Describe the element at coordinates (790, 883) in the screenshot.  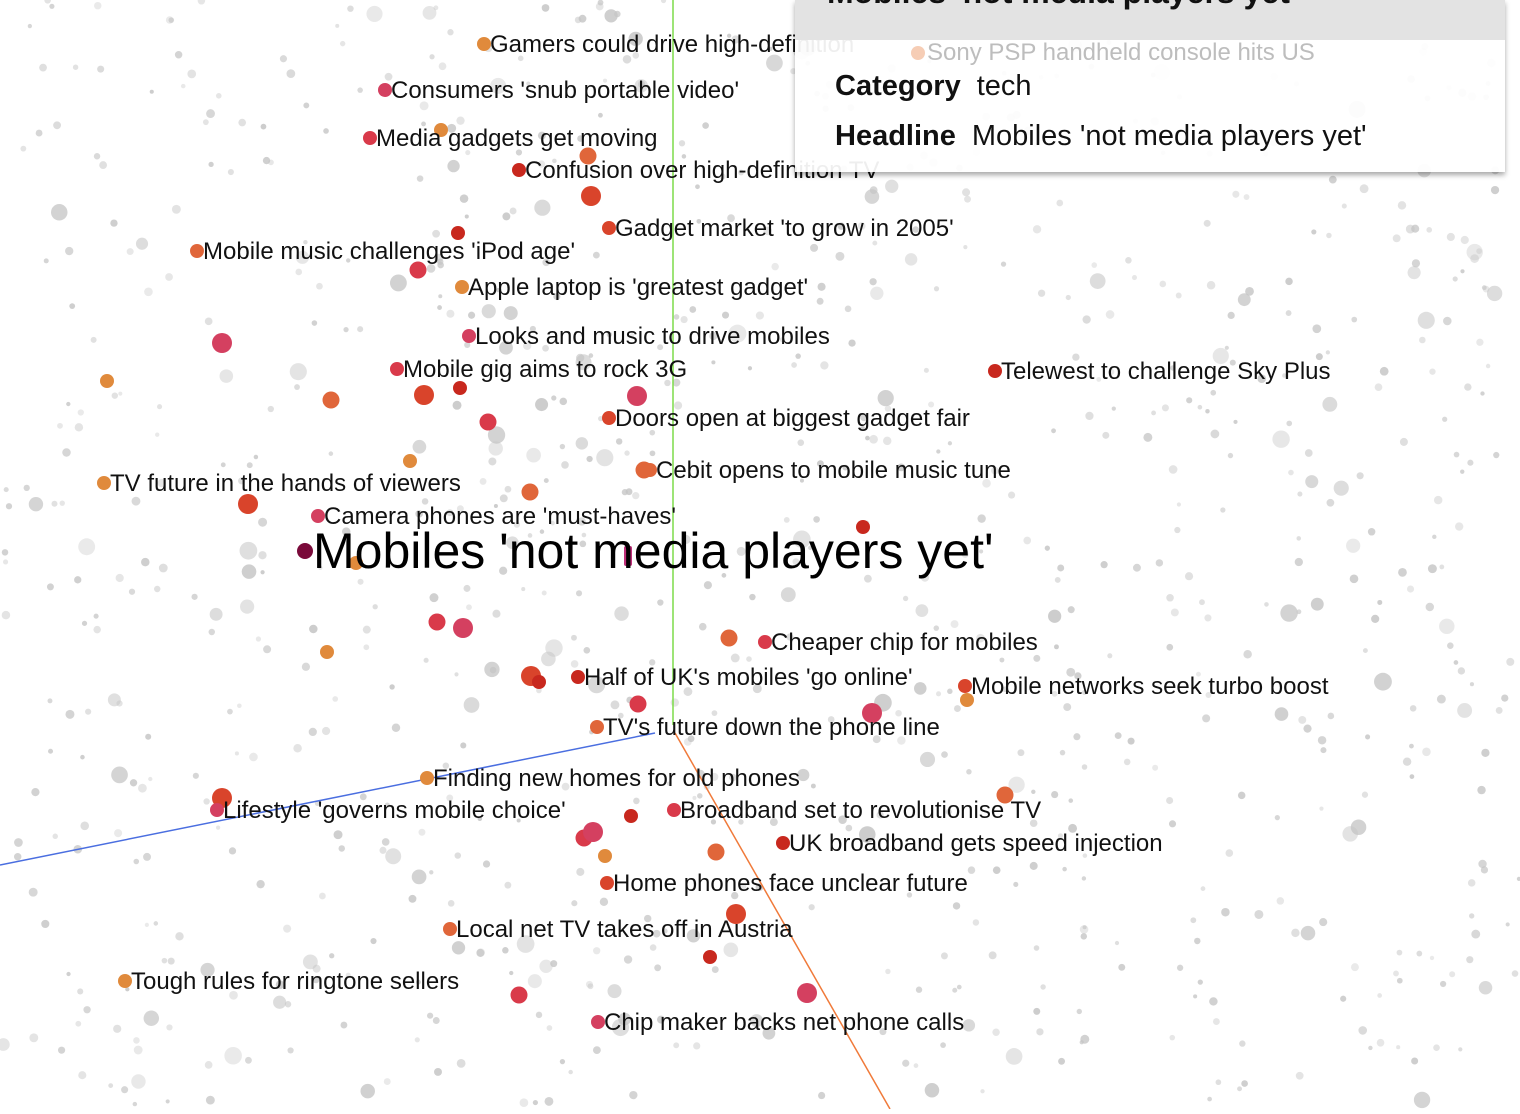
I see `point-label: Home phones face unclear future` at that location.